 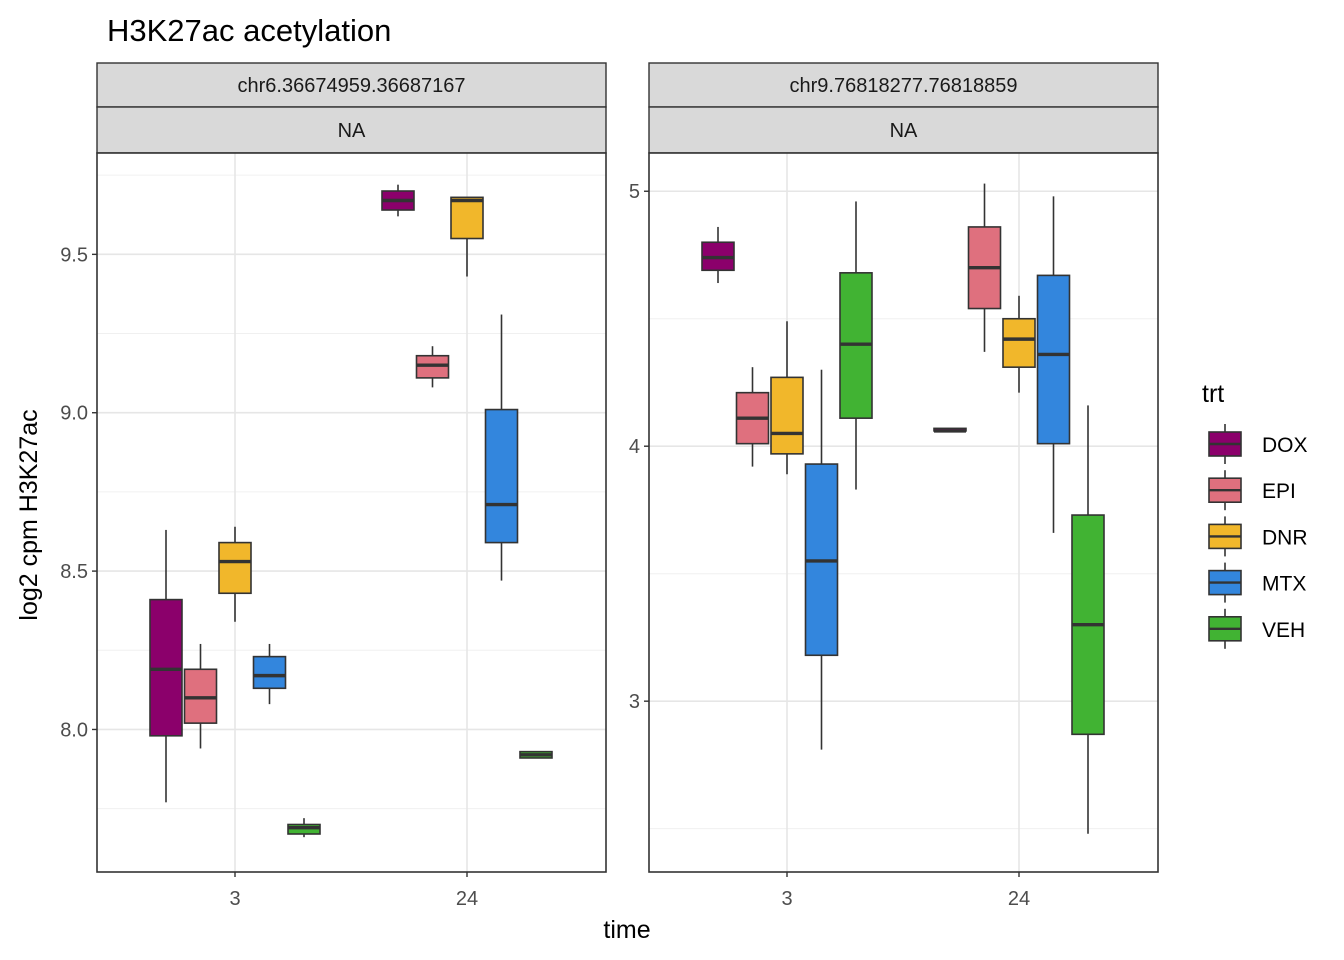 What do you see at coordinates (1213, 394) in the screenshot?
I see `legend-title: trt` at bounding box center [1213, 394].